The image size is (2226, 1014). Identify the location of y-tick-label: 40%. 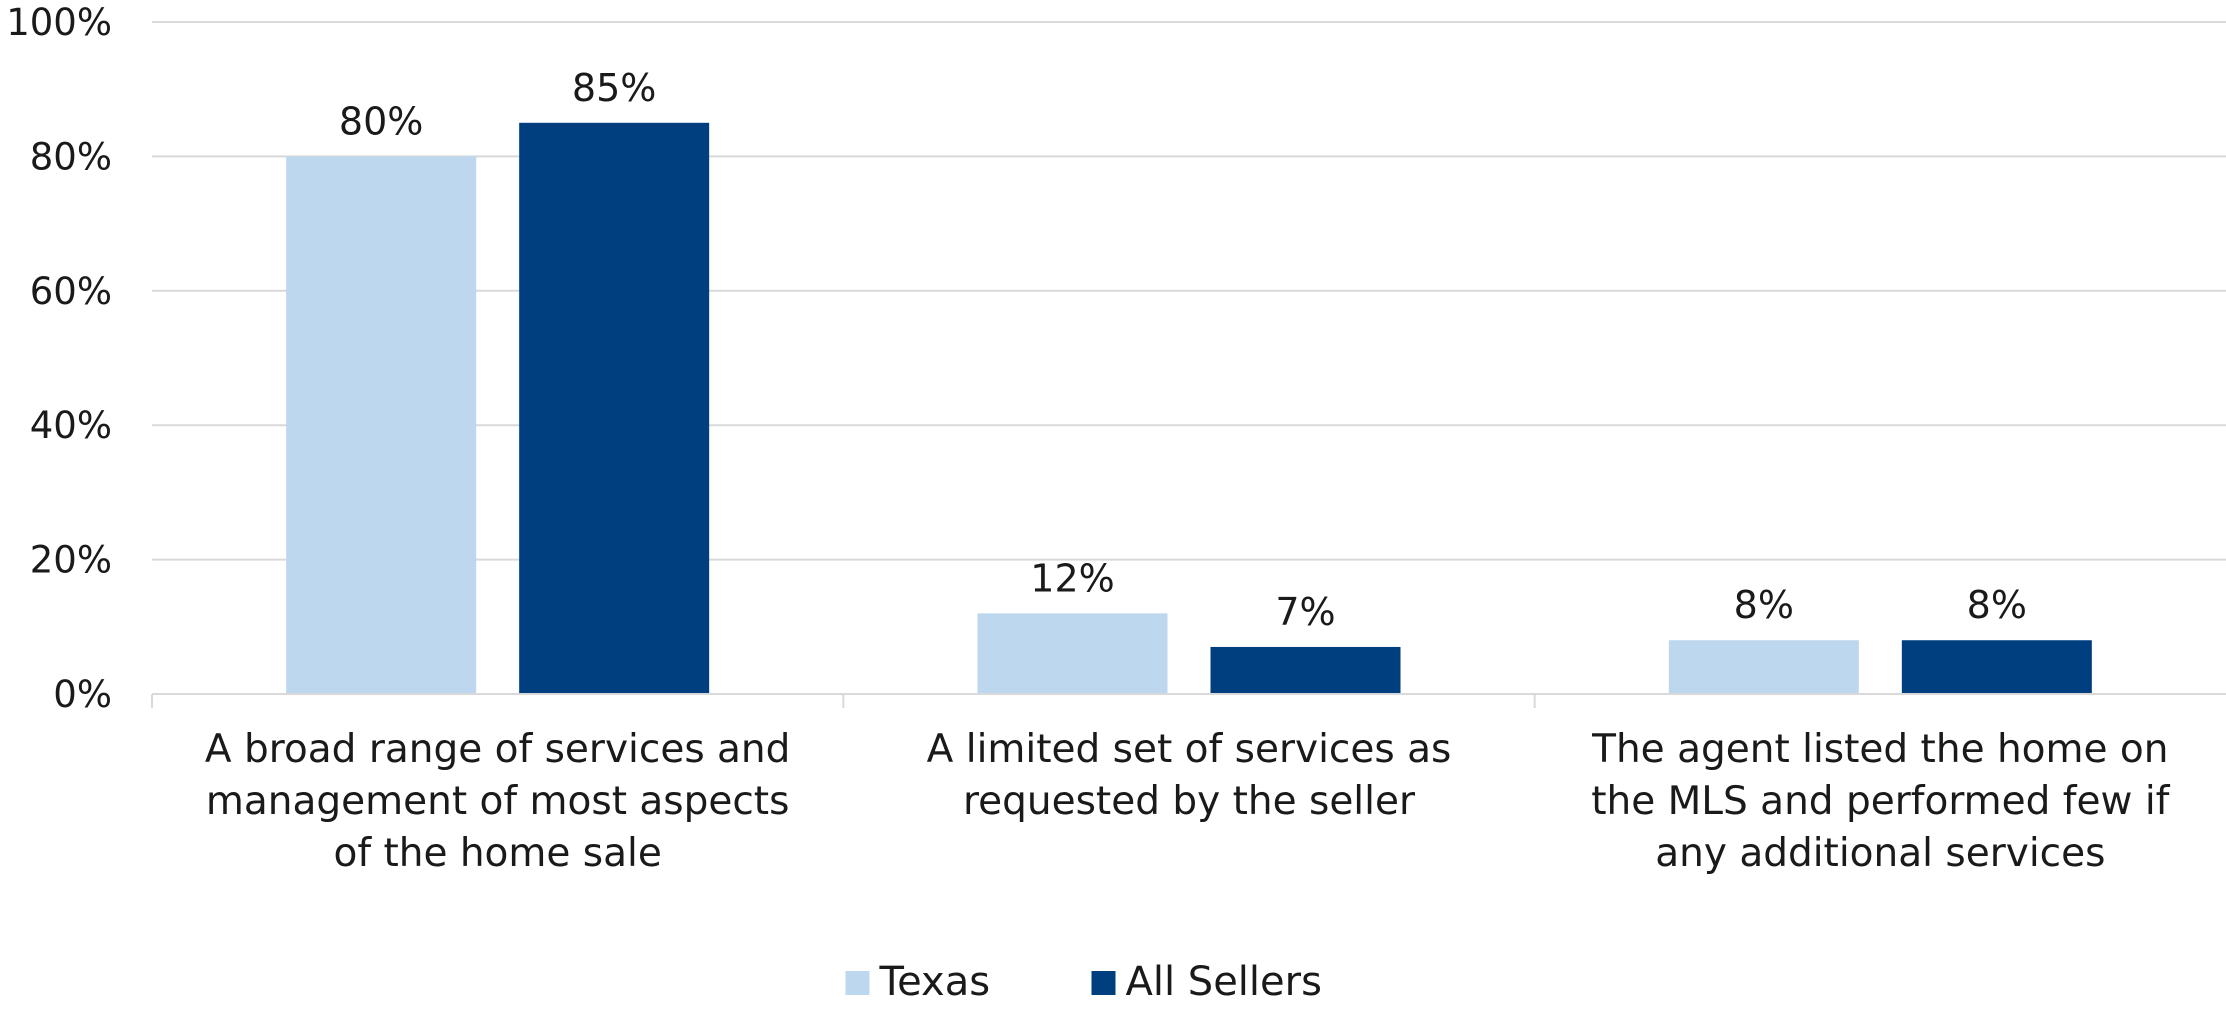
(71, 425).